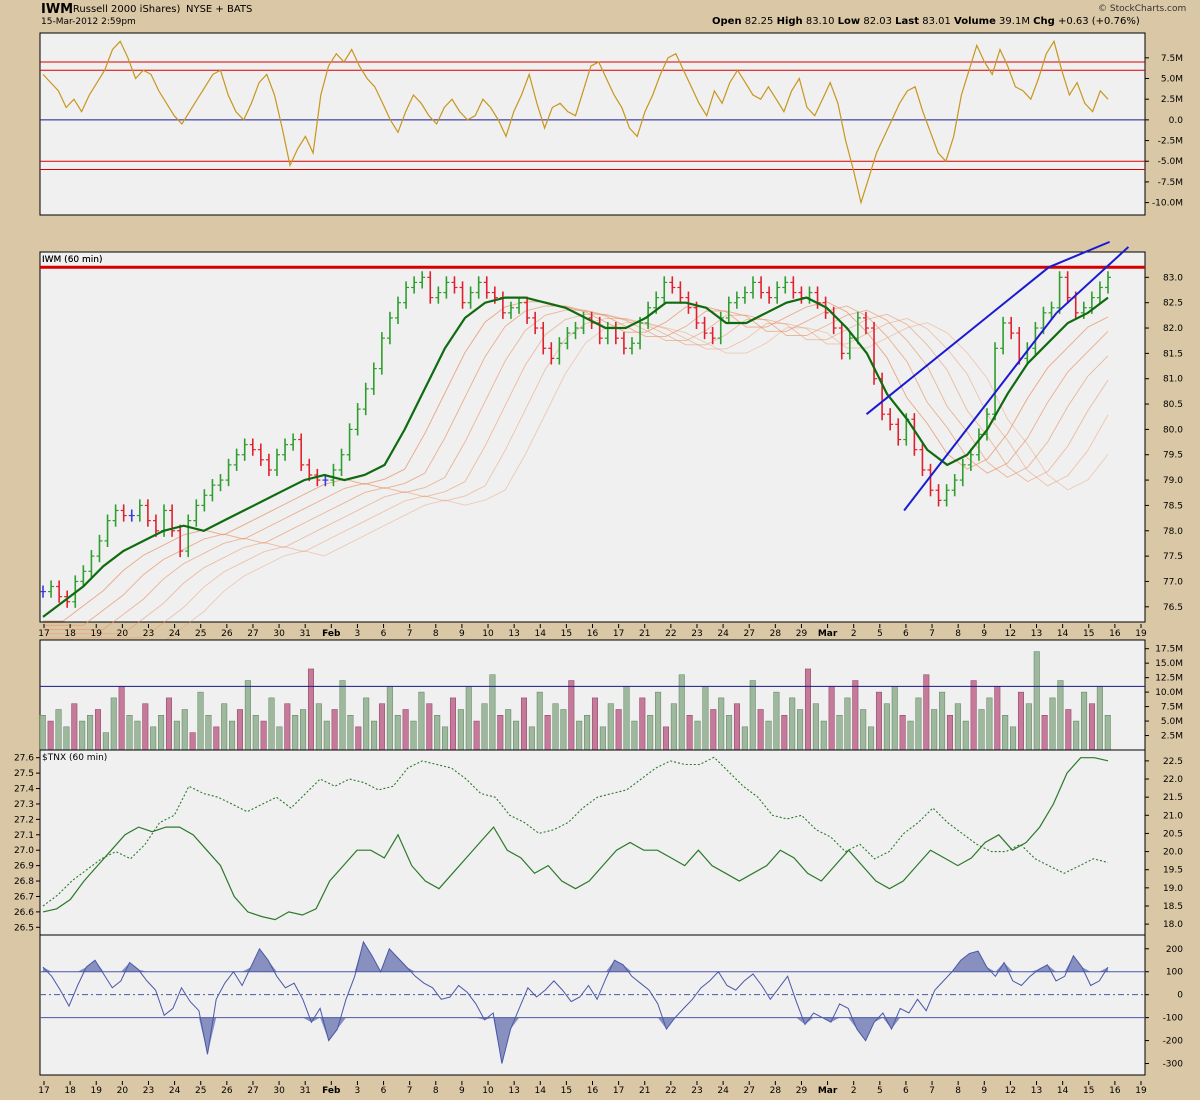  What do you see at coordinates (593, 1091) in the screenshot?
I see `cci-x-axis-label: 16` at bounding box center [593, 1091].